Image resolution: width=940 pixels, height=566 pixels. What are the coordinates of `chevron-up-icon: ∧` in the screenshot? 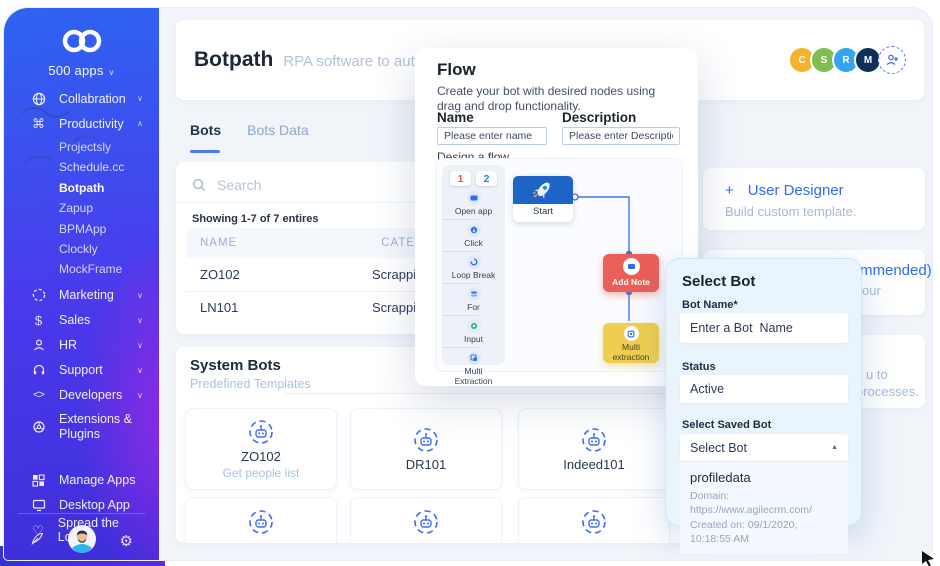 It's located at (140, 123).